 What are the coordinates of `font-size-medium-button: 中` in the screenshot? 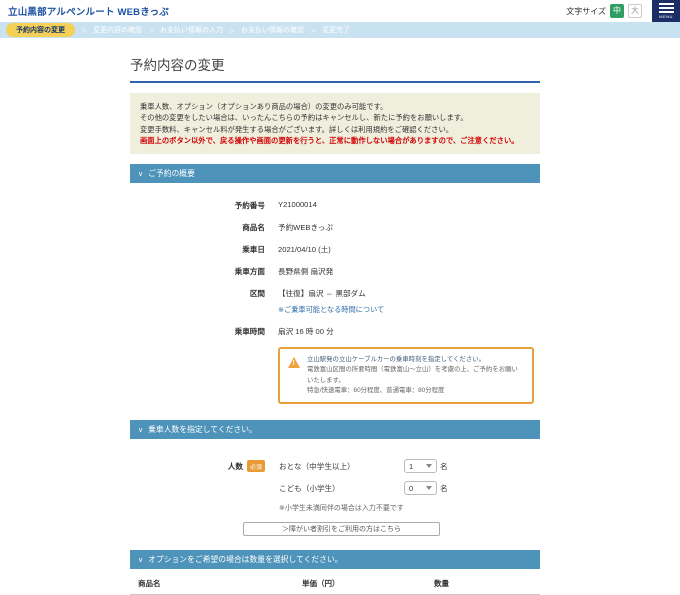 It's located at (617, 11).